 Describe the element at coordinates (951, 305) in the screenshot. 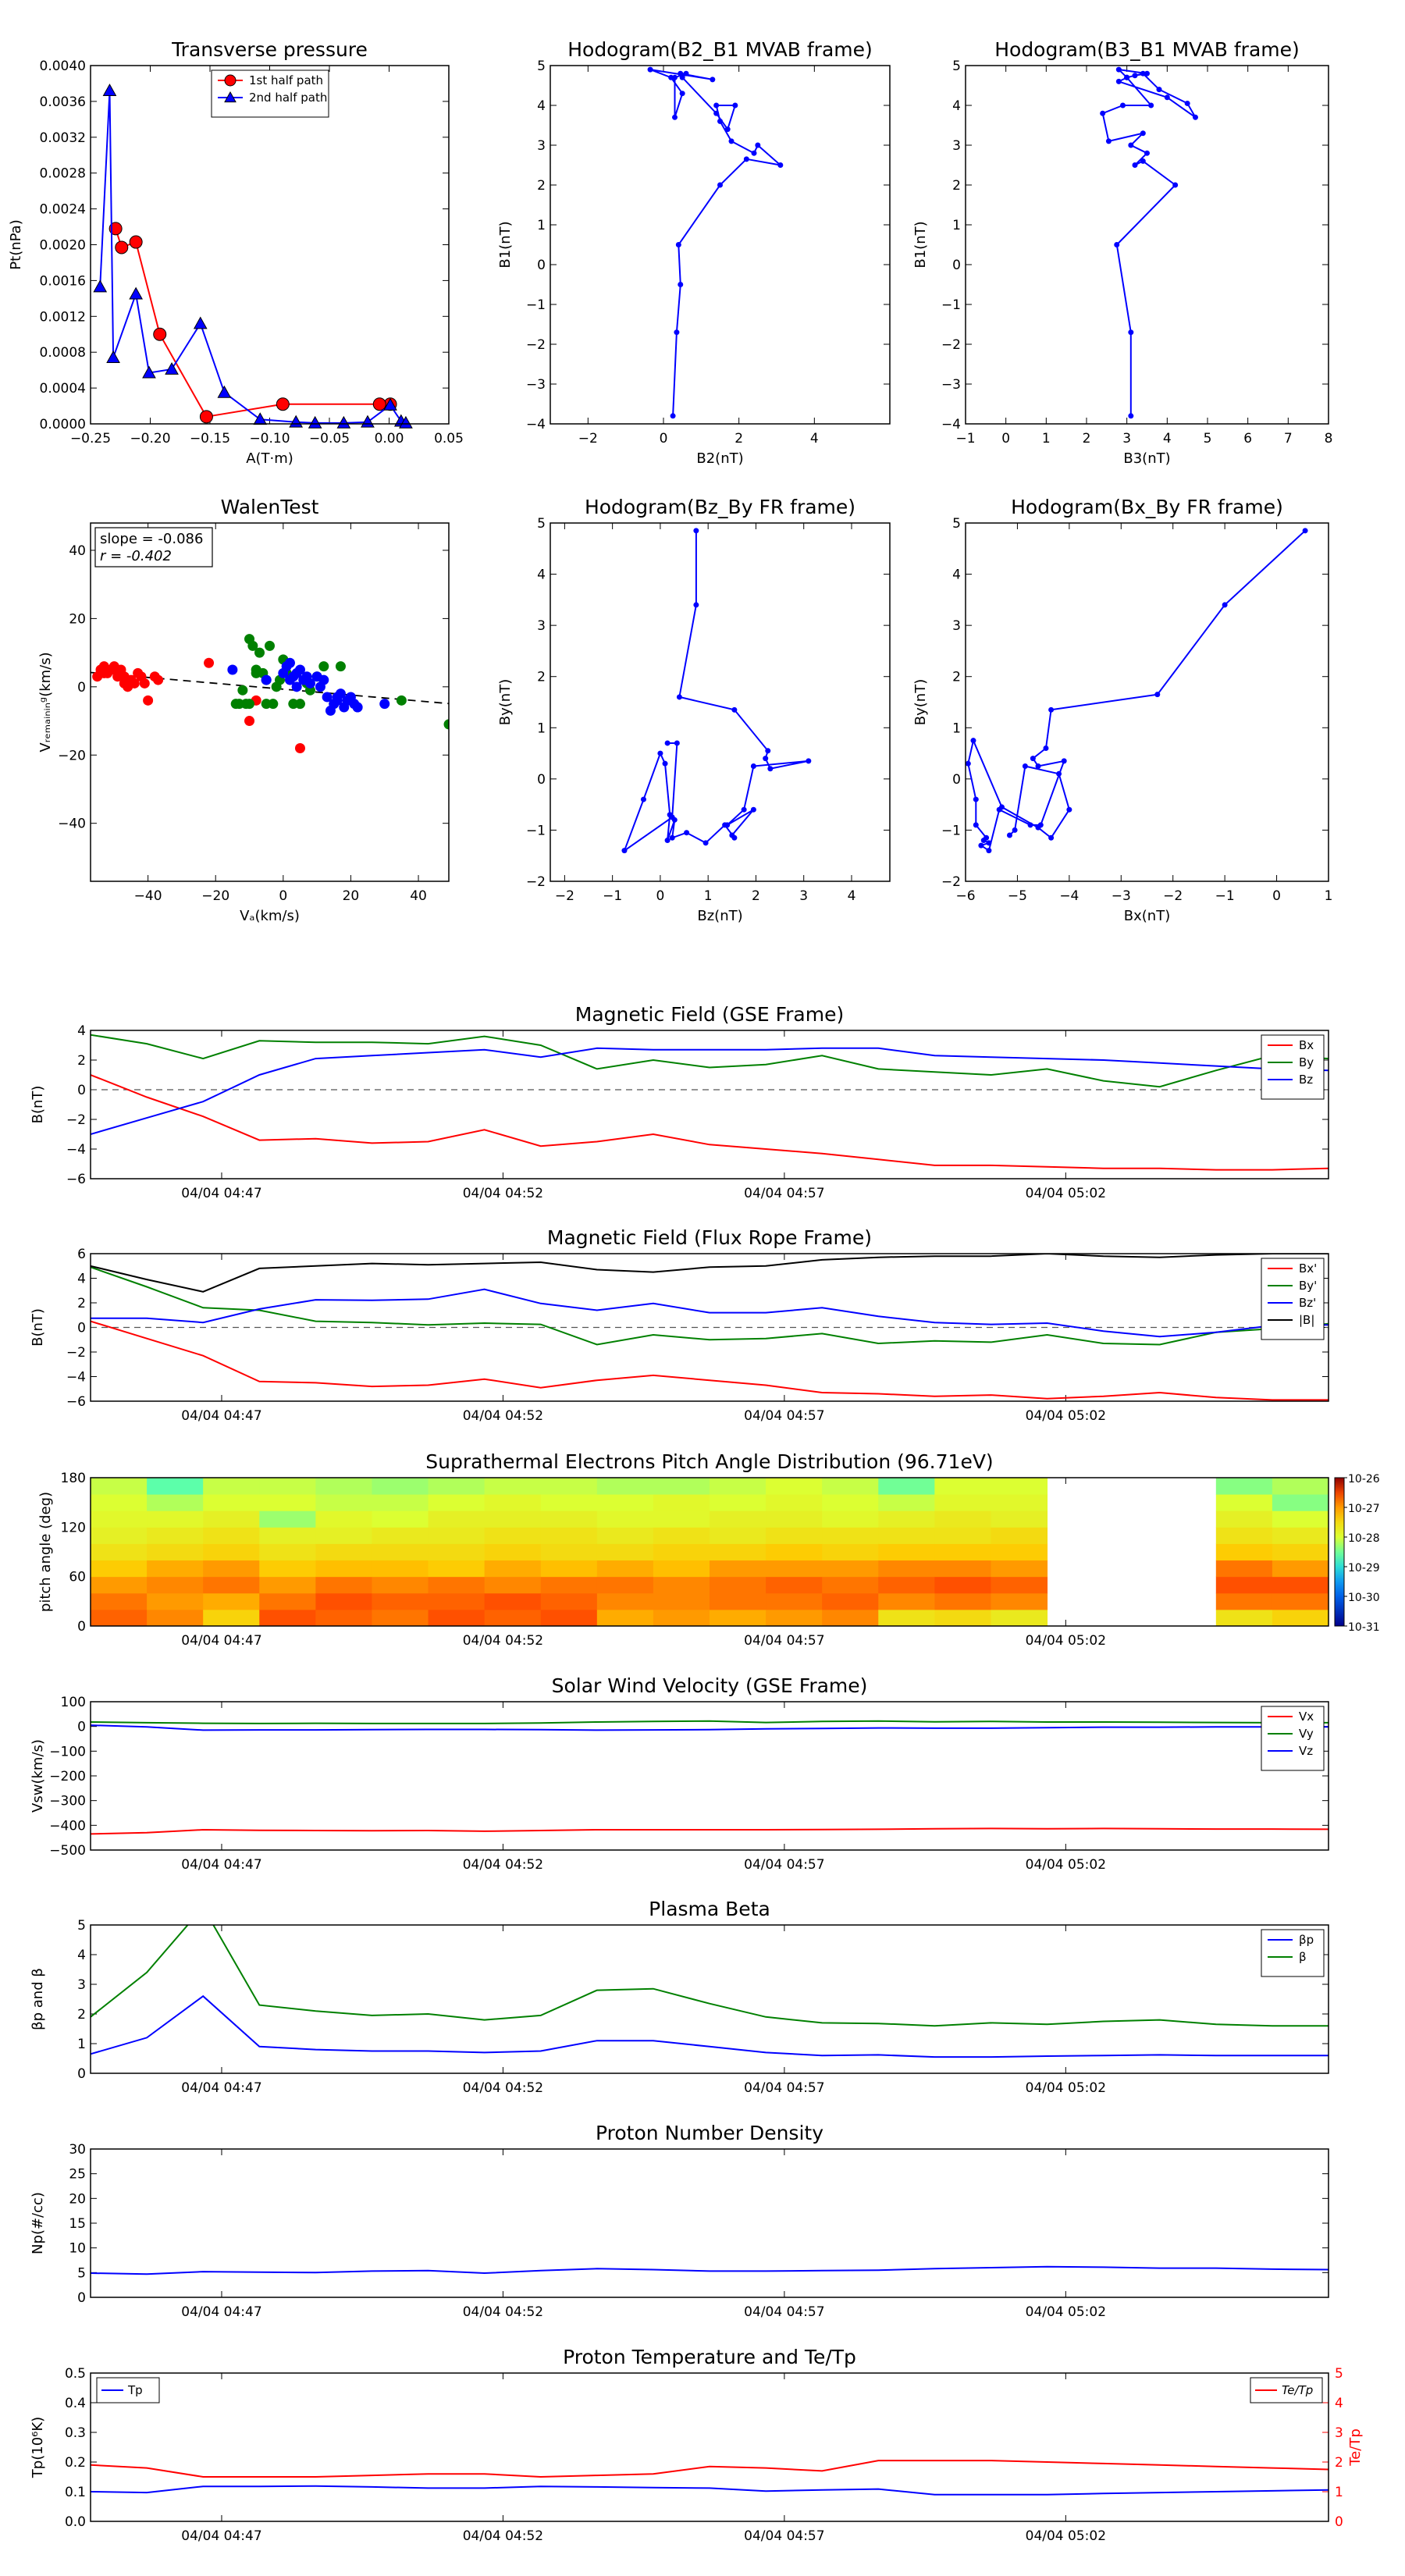

I see `y-tick-label: −1` at that location.